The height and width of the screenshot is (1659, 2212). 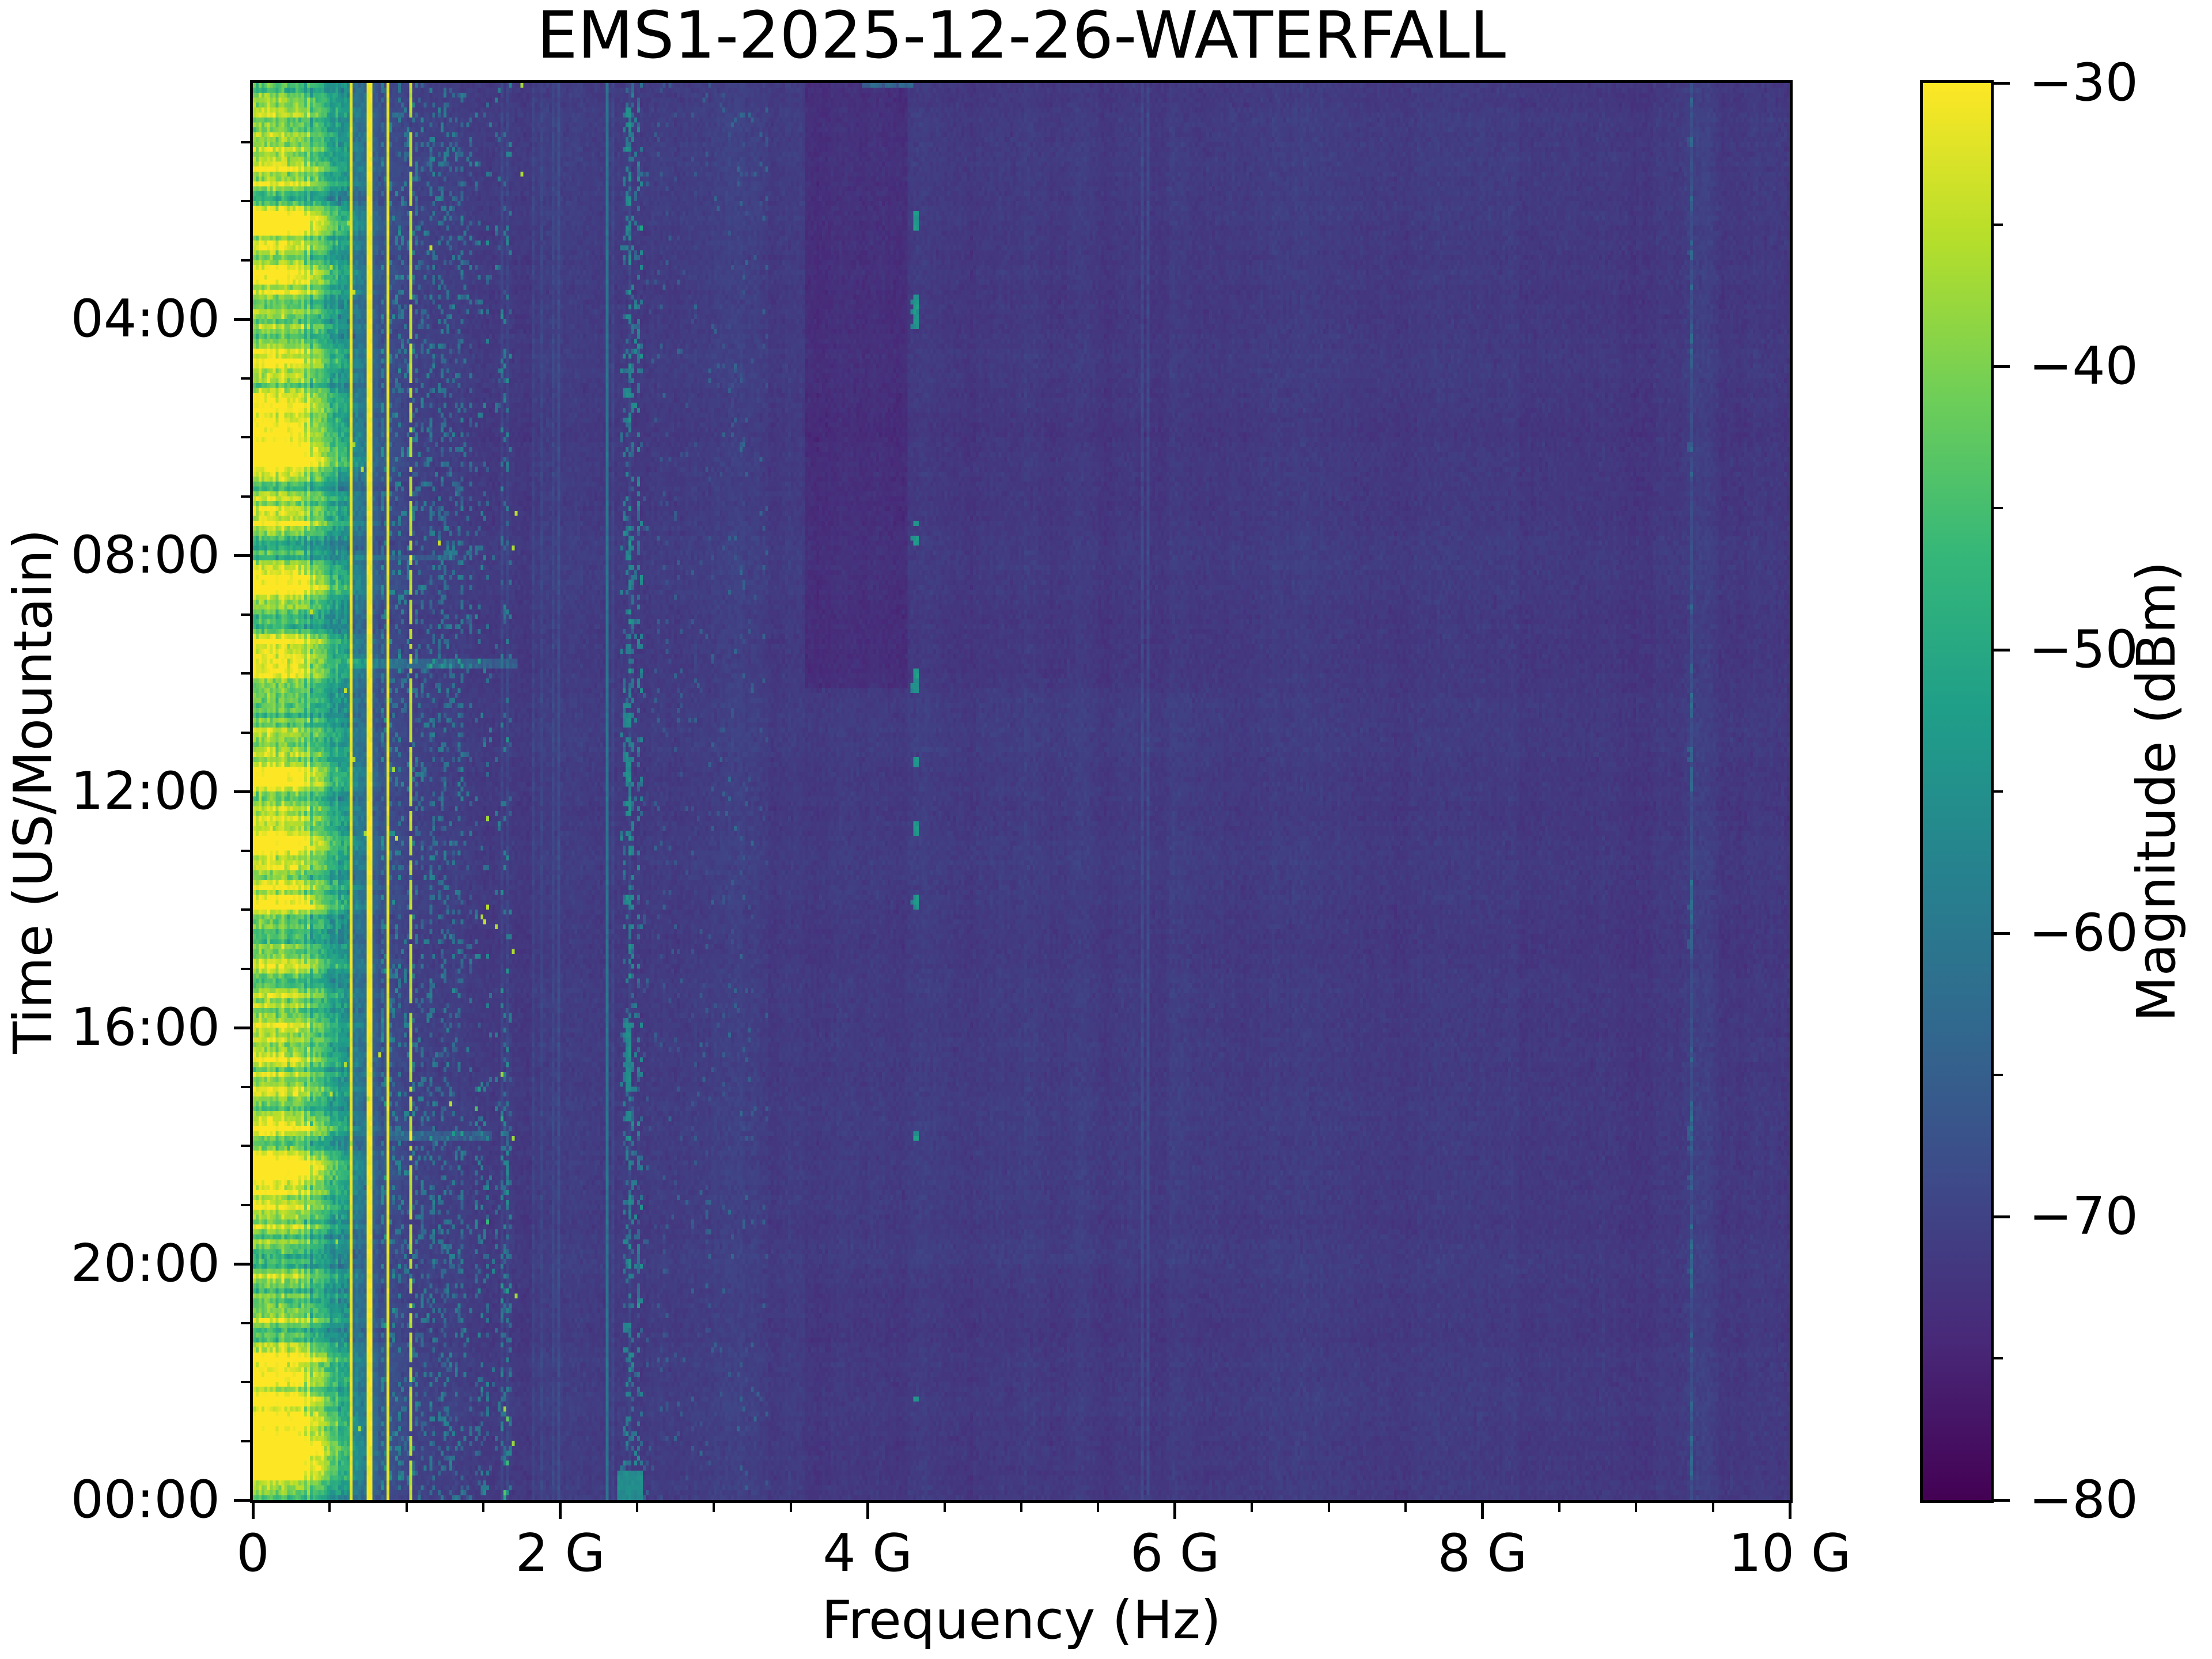 I want to click on x-tick-label: 0, so click(x=253, y=1553).